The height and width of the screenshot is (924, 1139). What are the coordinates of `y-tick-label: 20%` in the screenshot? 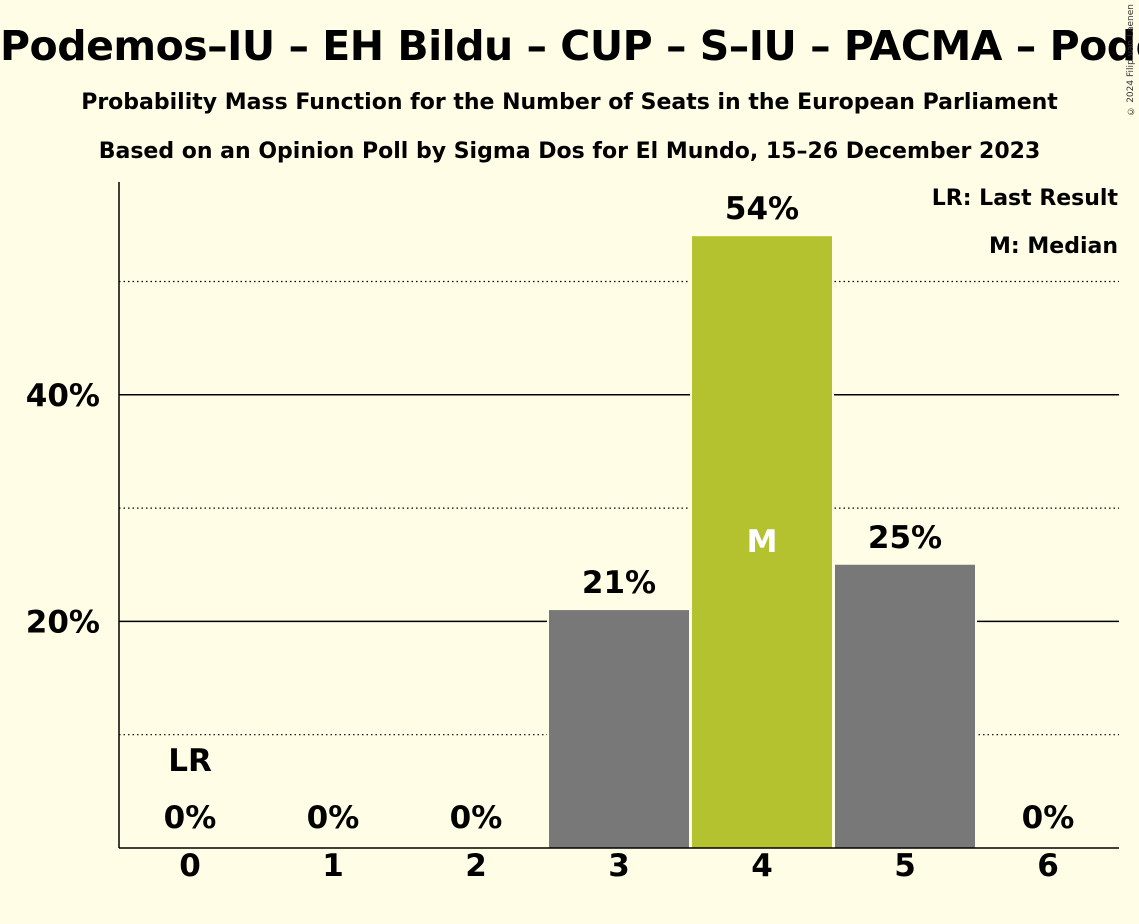 It's located at (63, 622).